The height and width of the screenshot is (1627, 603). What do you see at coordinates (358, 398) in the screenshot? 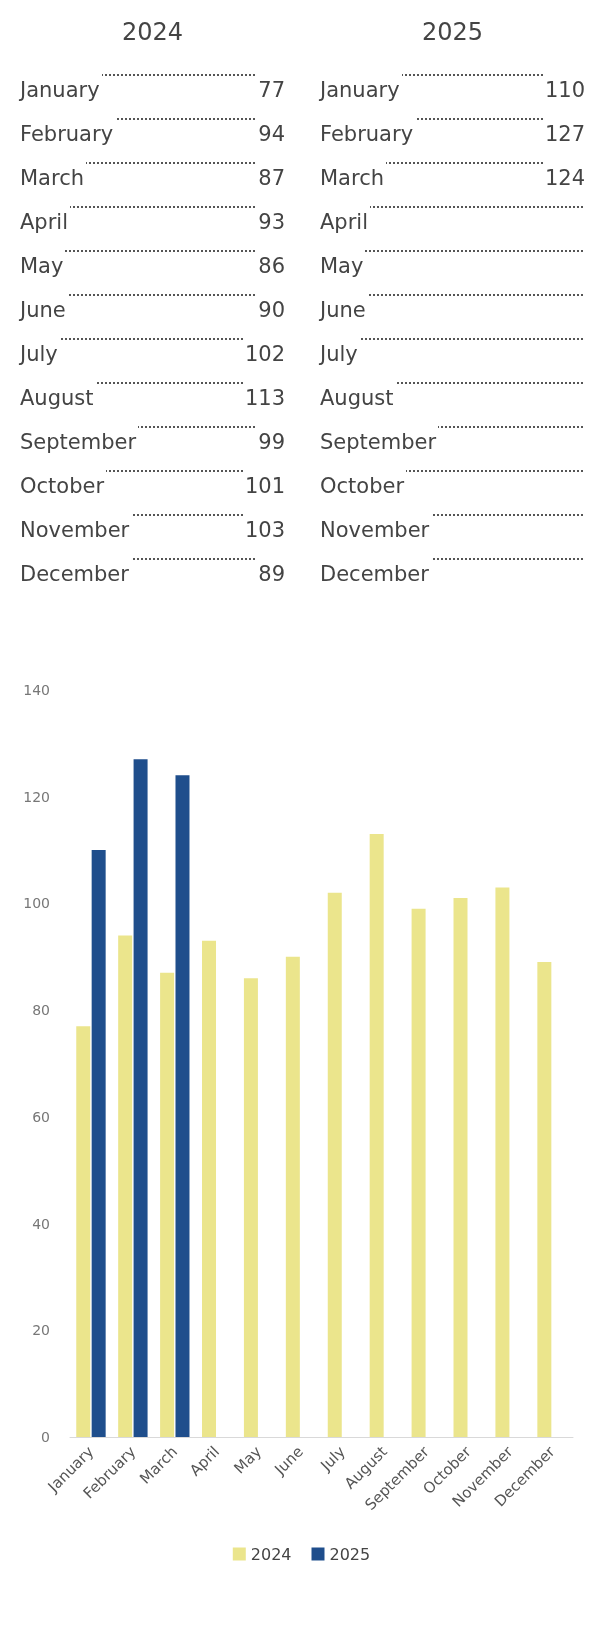
I see `y2-tick-label: August` at bounding box center [358, 398].